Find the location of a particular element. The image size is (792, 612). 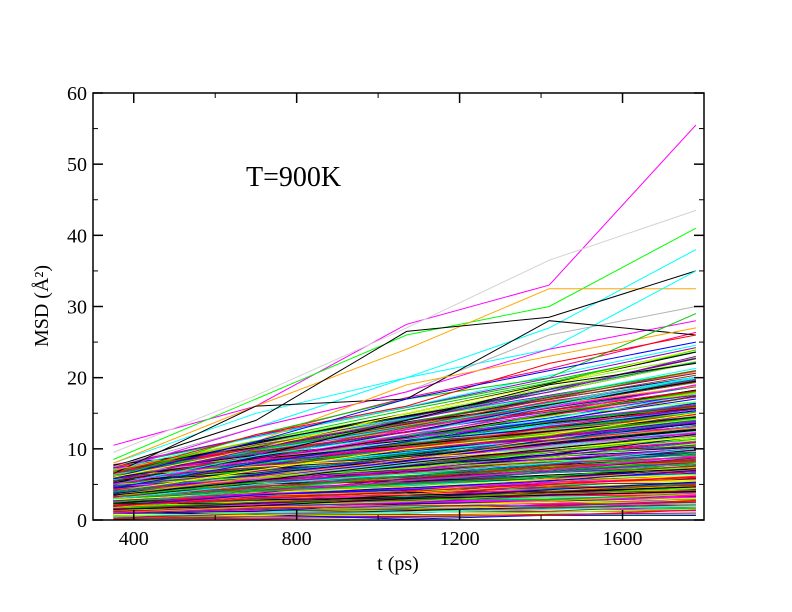

y-axis-title: MSD (Å²) is located at coordinates (42, 306).